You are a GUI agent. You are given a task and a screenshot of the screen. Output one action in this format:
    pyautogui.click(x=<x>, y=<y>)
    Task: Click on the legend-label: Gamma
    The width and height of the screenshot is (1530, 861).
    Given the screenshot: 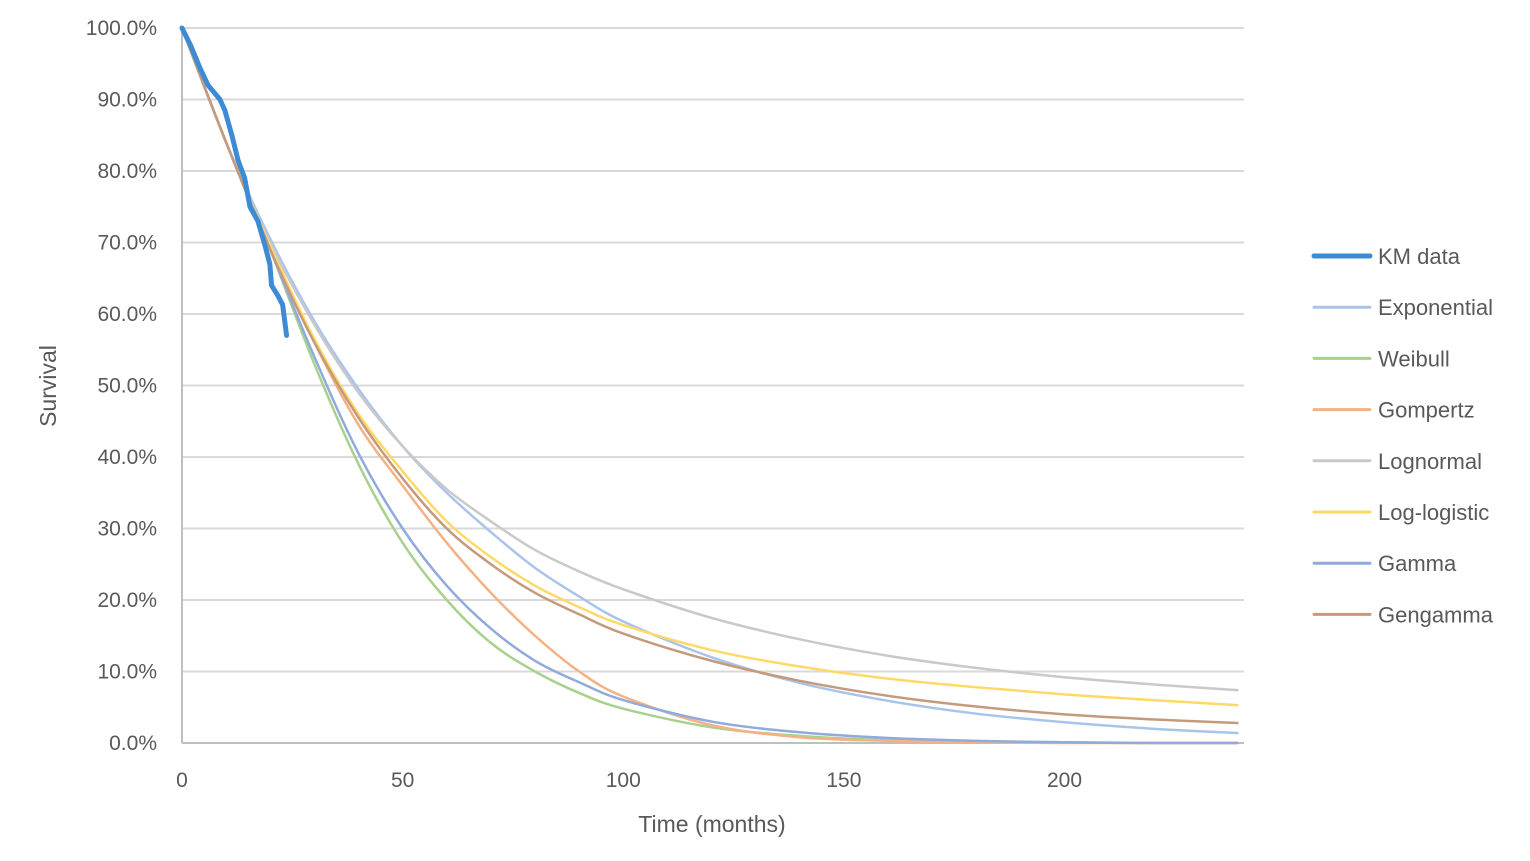 What is the action you would take?
    pyautogui.click(x=1417, y=563)
    